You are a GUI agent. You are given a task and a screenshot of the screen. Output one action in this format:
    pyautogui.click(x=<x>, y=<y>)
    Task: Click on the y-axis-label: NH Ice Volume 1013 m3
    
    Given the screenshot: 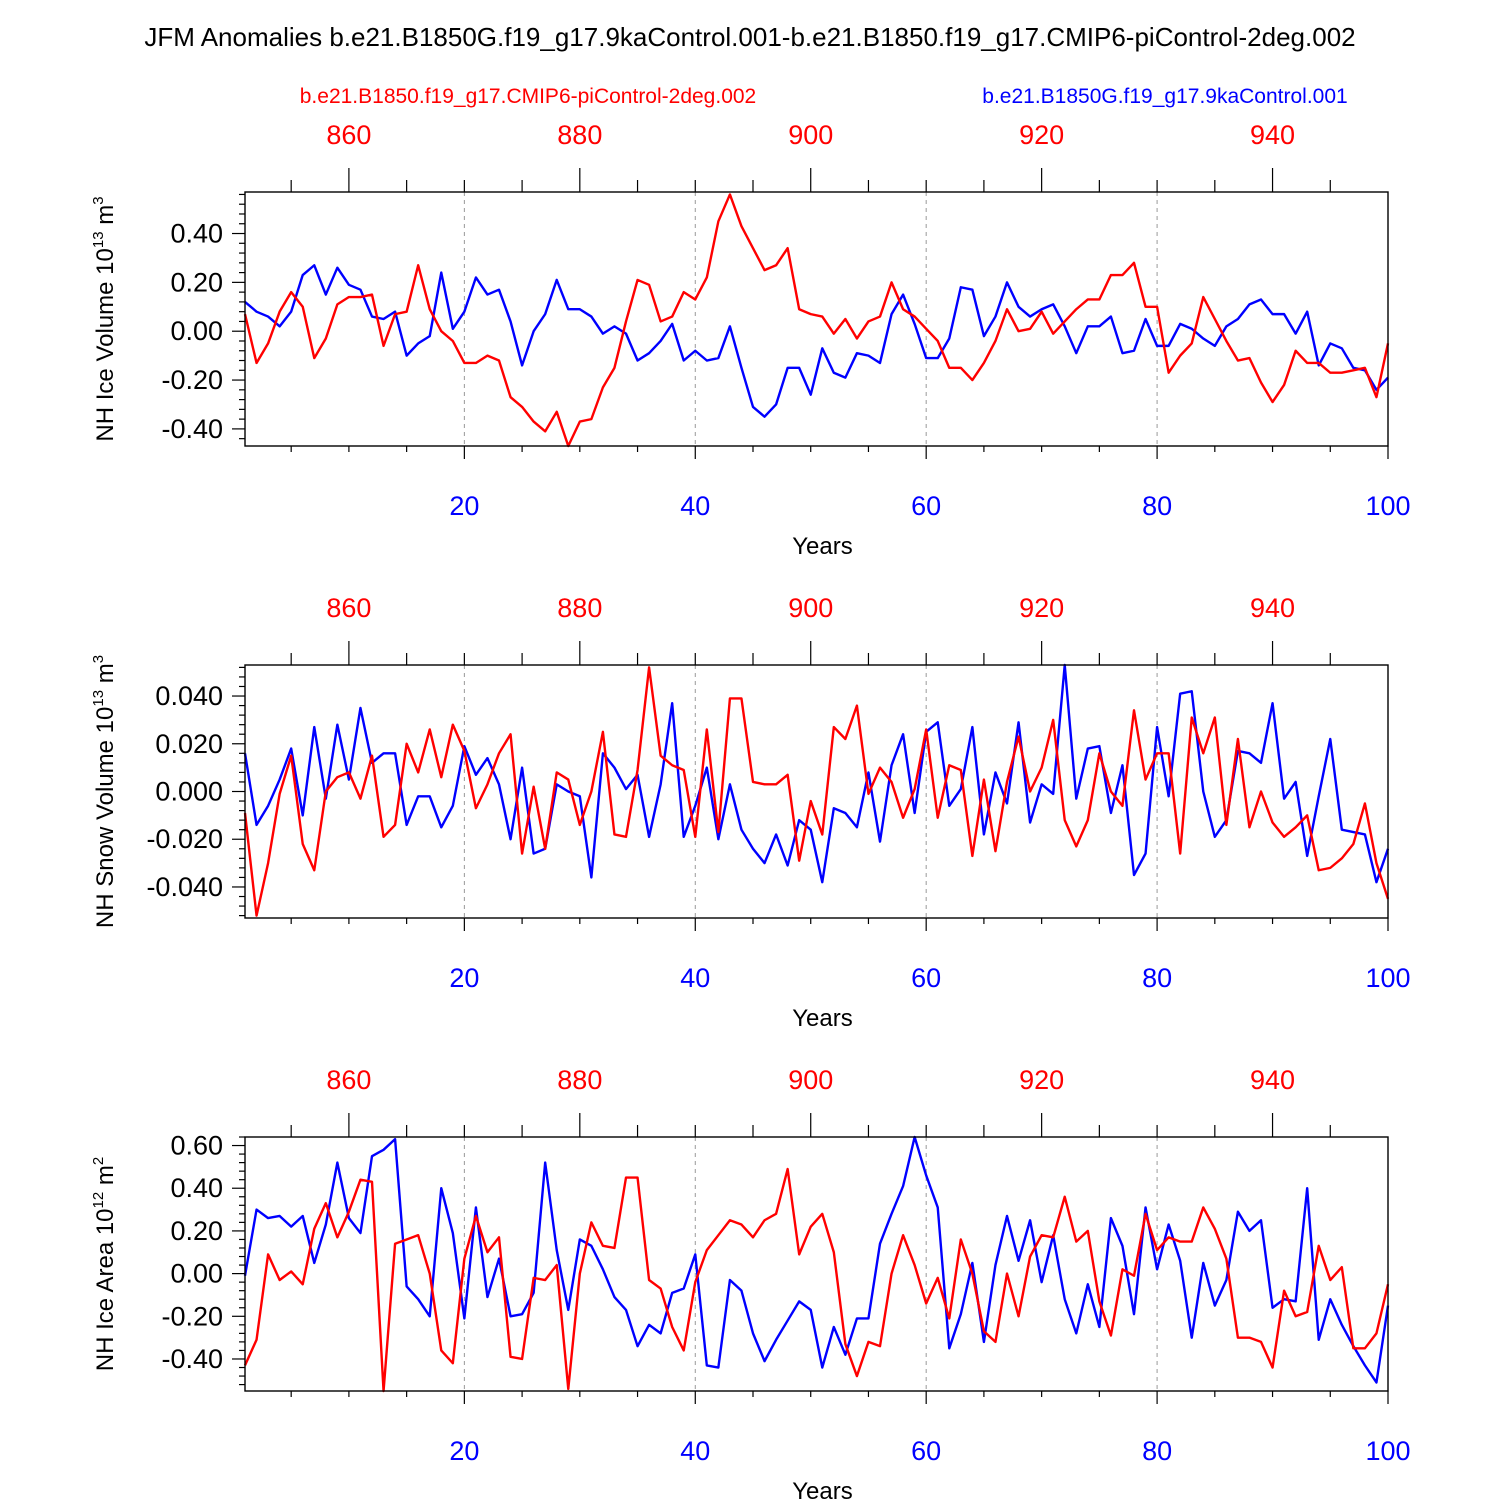 What is the action you would take?
    pyautogui.click(x=104, y=318)
    